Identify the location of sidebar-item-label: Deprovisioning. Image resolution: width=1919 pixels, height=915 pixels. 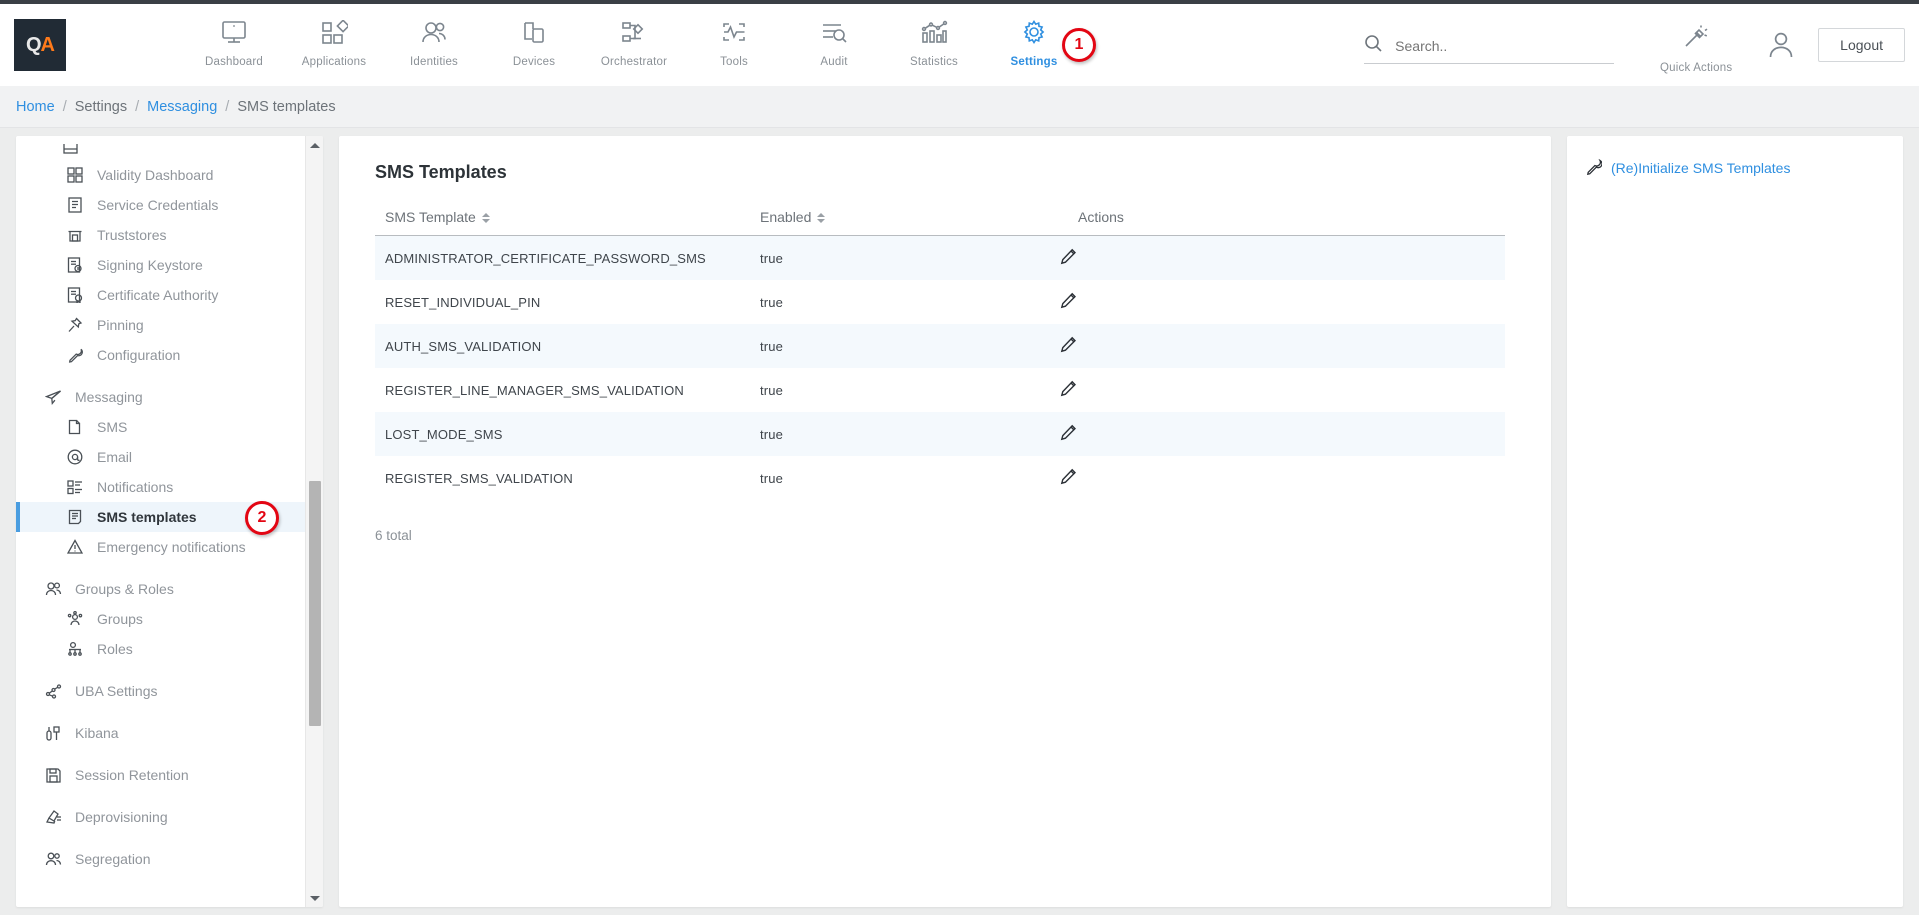
(121, 817).